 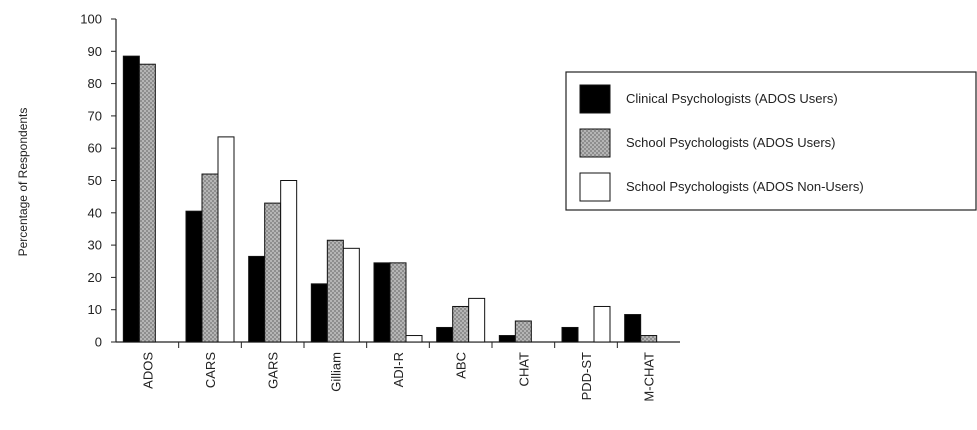 I want to click on legend-label: School Psychologists (ADOS Non-Users), so click(x=745, y=186).